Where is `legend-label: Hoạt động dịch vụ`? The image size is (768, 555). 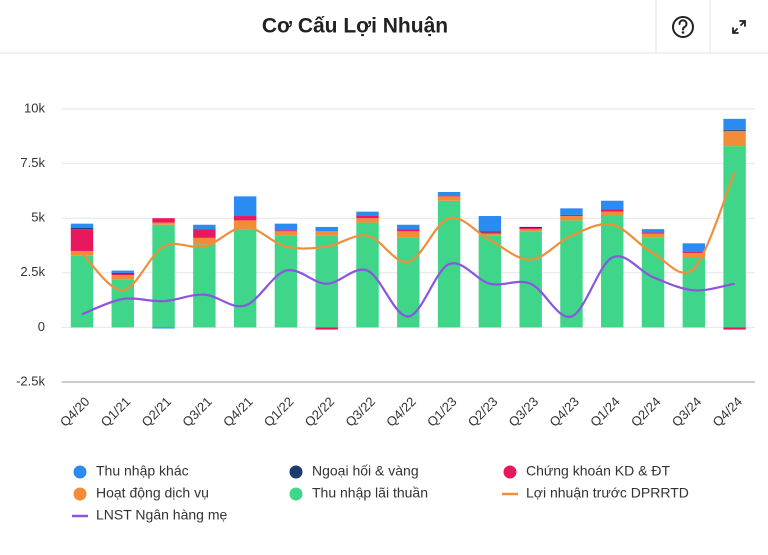 legend-label: Hoạt động dịch vụ is located at coordinates (152, 493).